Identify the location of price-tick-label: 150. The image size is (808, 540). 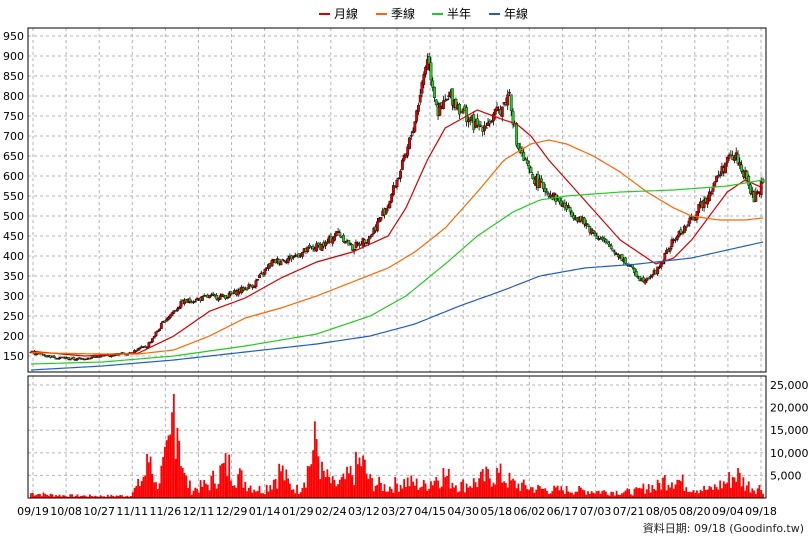
(13, 356).